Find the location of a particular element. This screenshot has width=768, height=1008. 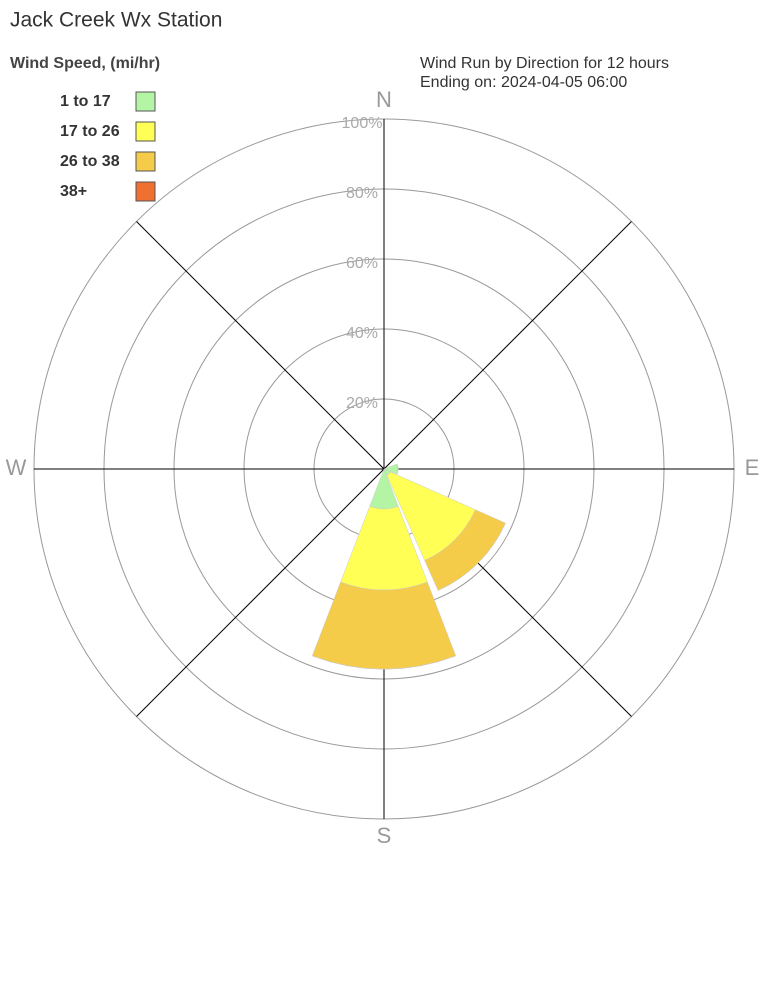

r-tick-label: 100% is located at coordinates (362, 123).